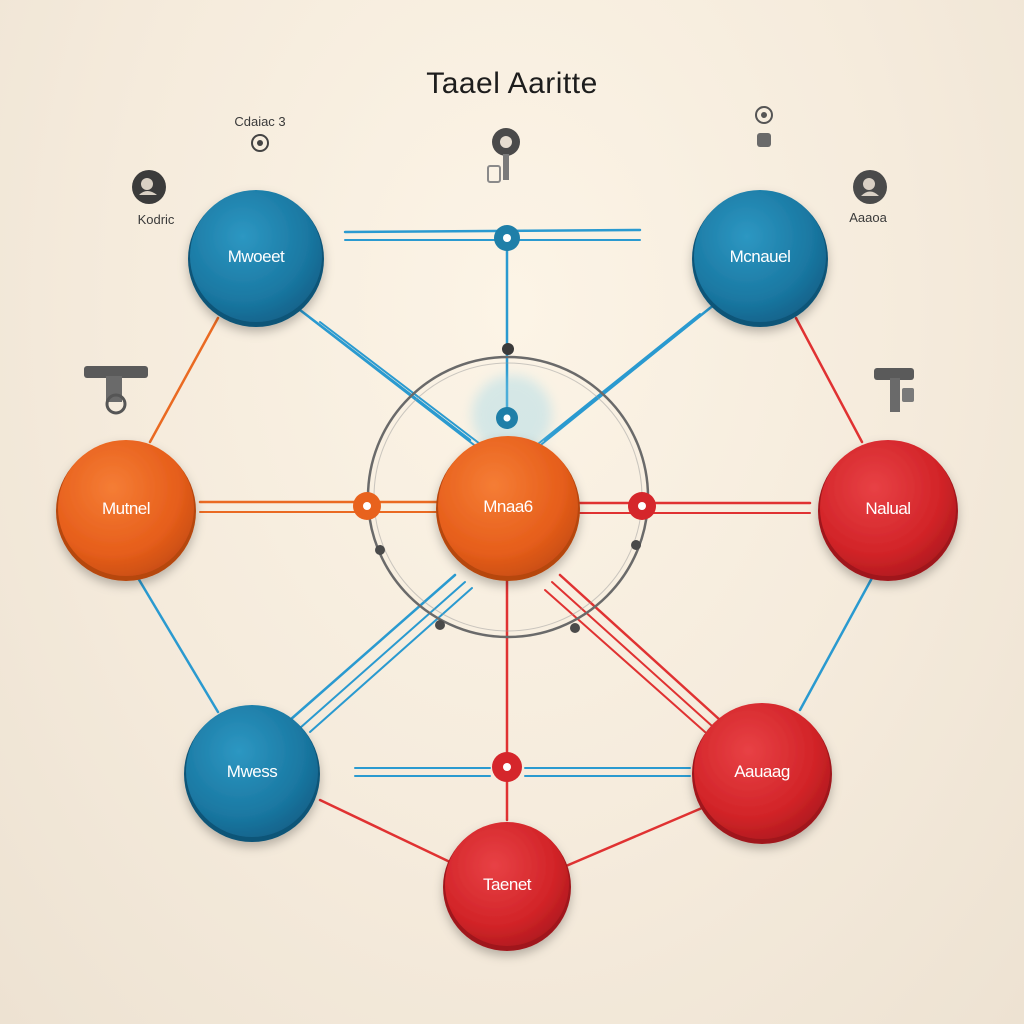  Describe the element at coordinates (260, 133) in the screenshot. I see `top-left-annotation: Cdaiac 3` at that location.